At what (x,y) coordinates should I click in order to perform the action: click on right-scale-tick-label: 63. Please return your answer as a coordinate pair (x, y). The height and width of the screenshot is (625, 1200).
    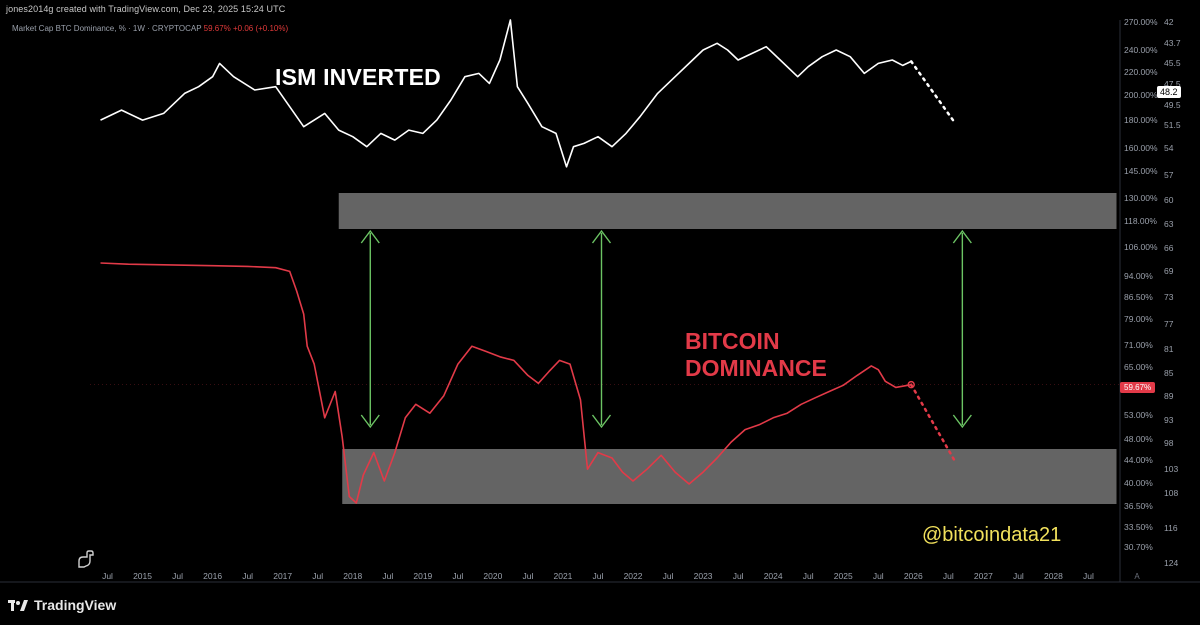
    Looking at the image, I should click on (1169, 224).